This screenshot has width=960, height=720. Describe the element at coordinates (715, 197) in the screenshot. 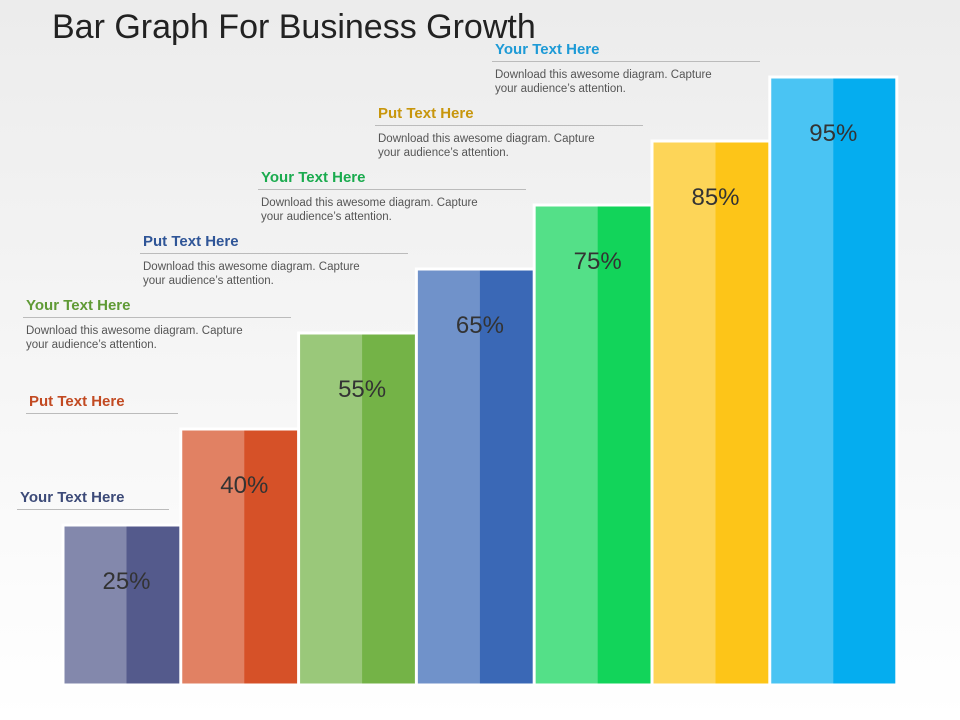

I see `value-label: 85%` at that location.